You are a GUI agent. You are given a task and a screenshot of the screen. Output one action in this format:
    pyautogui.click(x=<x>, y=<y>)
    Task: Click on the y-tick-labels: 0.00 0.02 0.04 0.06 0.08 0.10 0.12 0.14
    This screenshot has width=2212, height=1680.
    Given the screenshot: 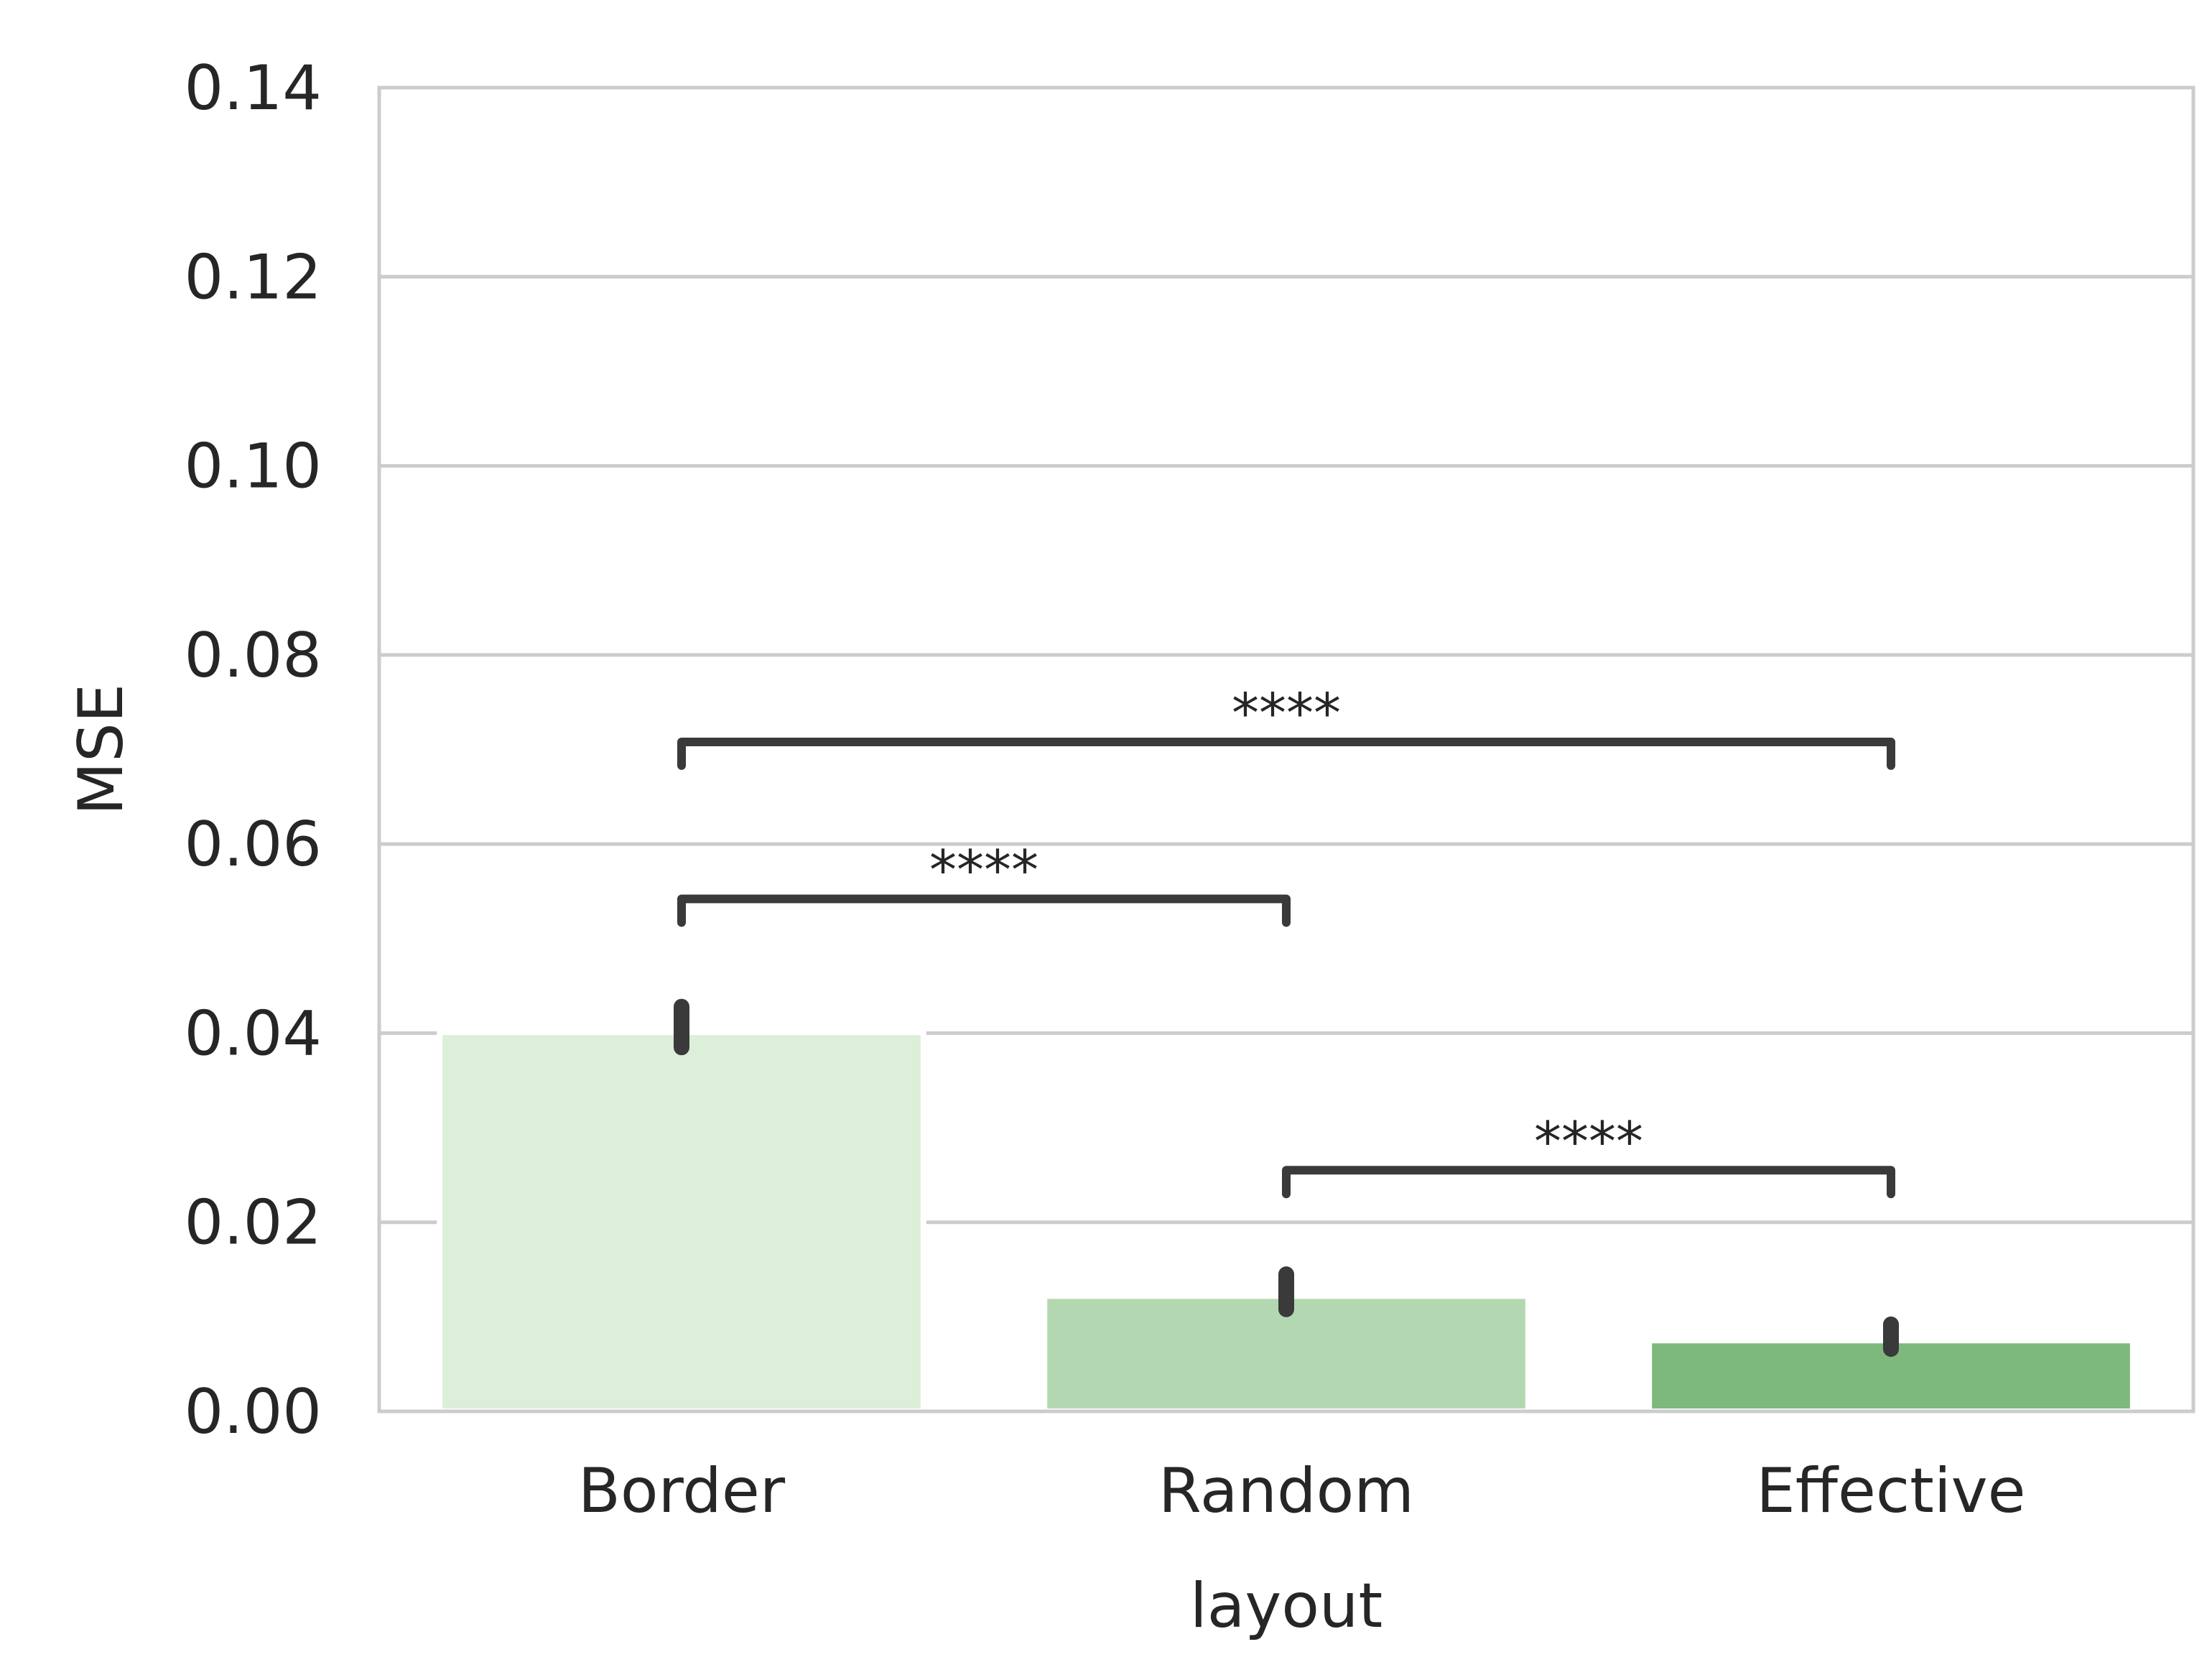 What is the action you would take?
    pyautogui.click(x=254, y=750)
    